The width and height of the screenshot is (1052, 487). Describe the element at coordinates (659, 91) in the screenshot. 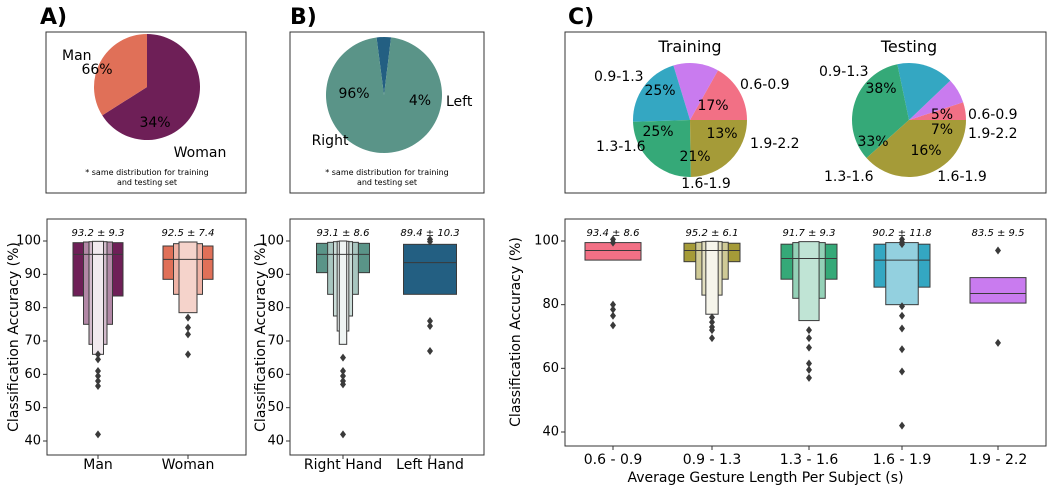

I see `pie-training-pct-0-9-1-3: 25%` at that location.